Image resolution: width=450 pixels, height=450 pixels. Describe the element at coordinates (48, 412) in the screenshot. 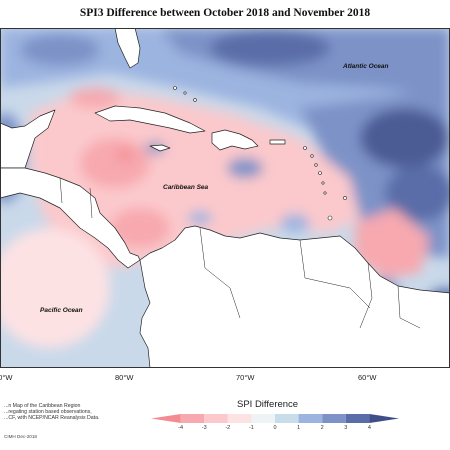

I see `note-line-2: ...regating station based observations,` at that location.